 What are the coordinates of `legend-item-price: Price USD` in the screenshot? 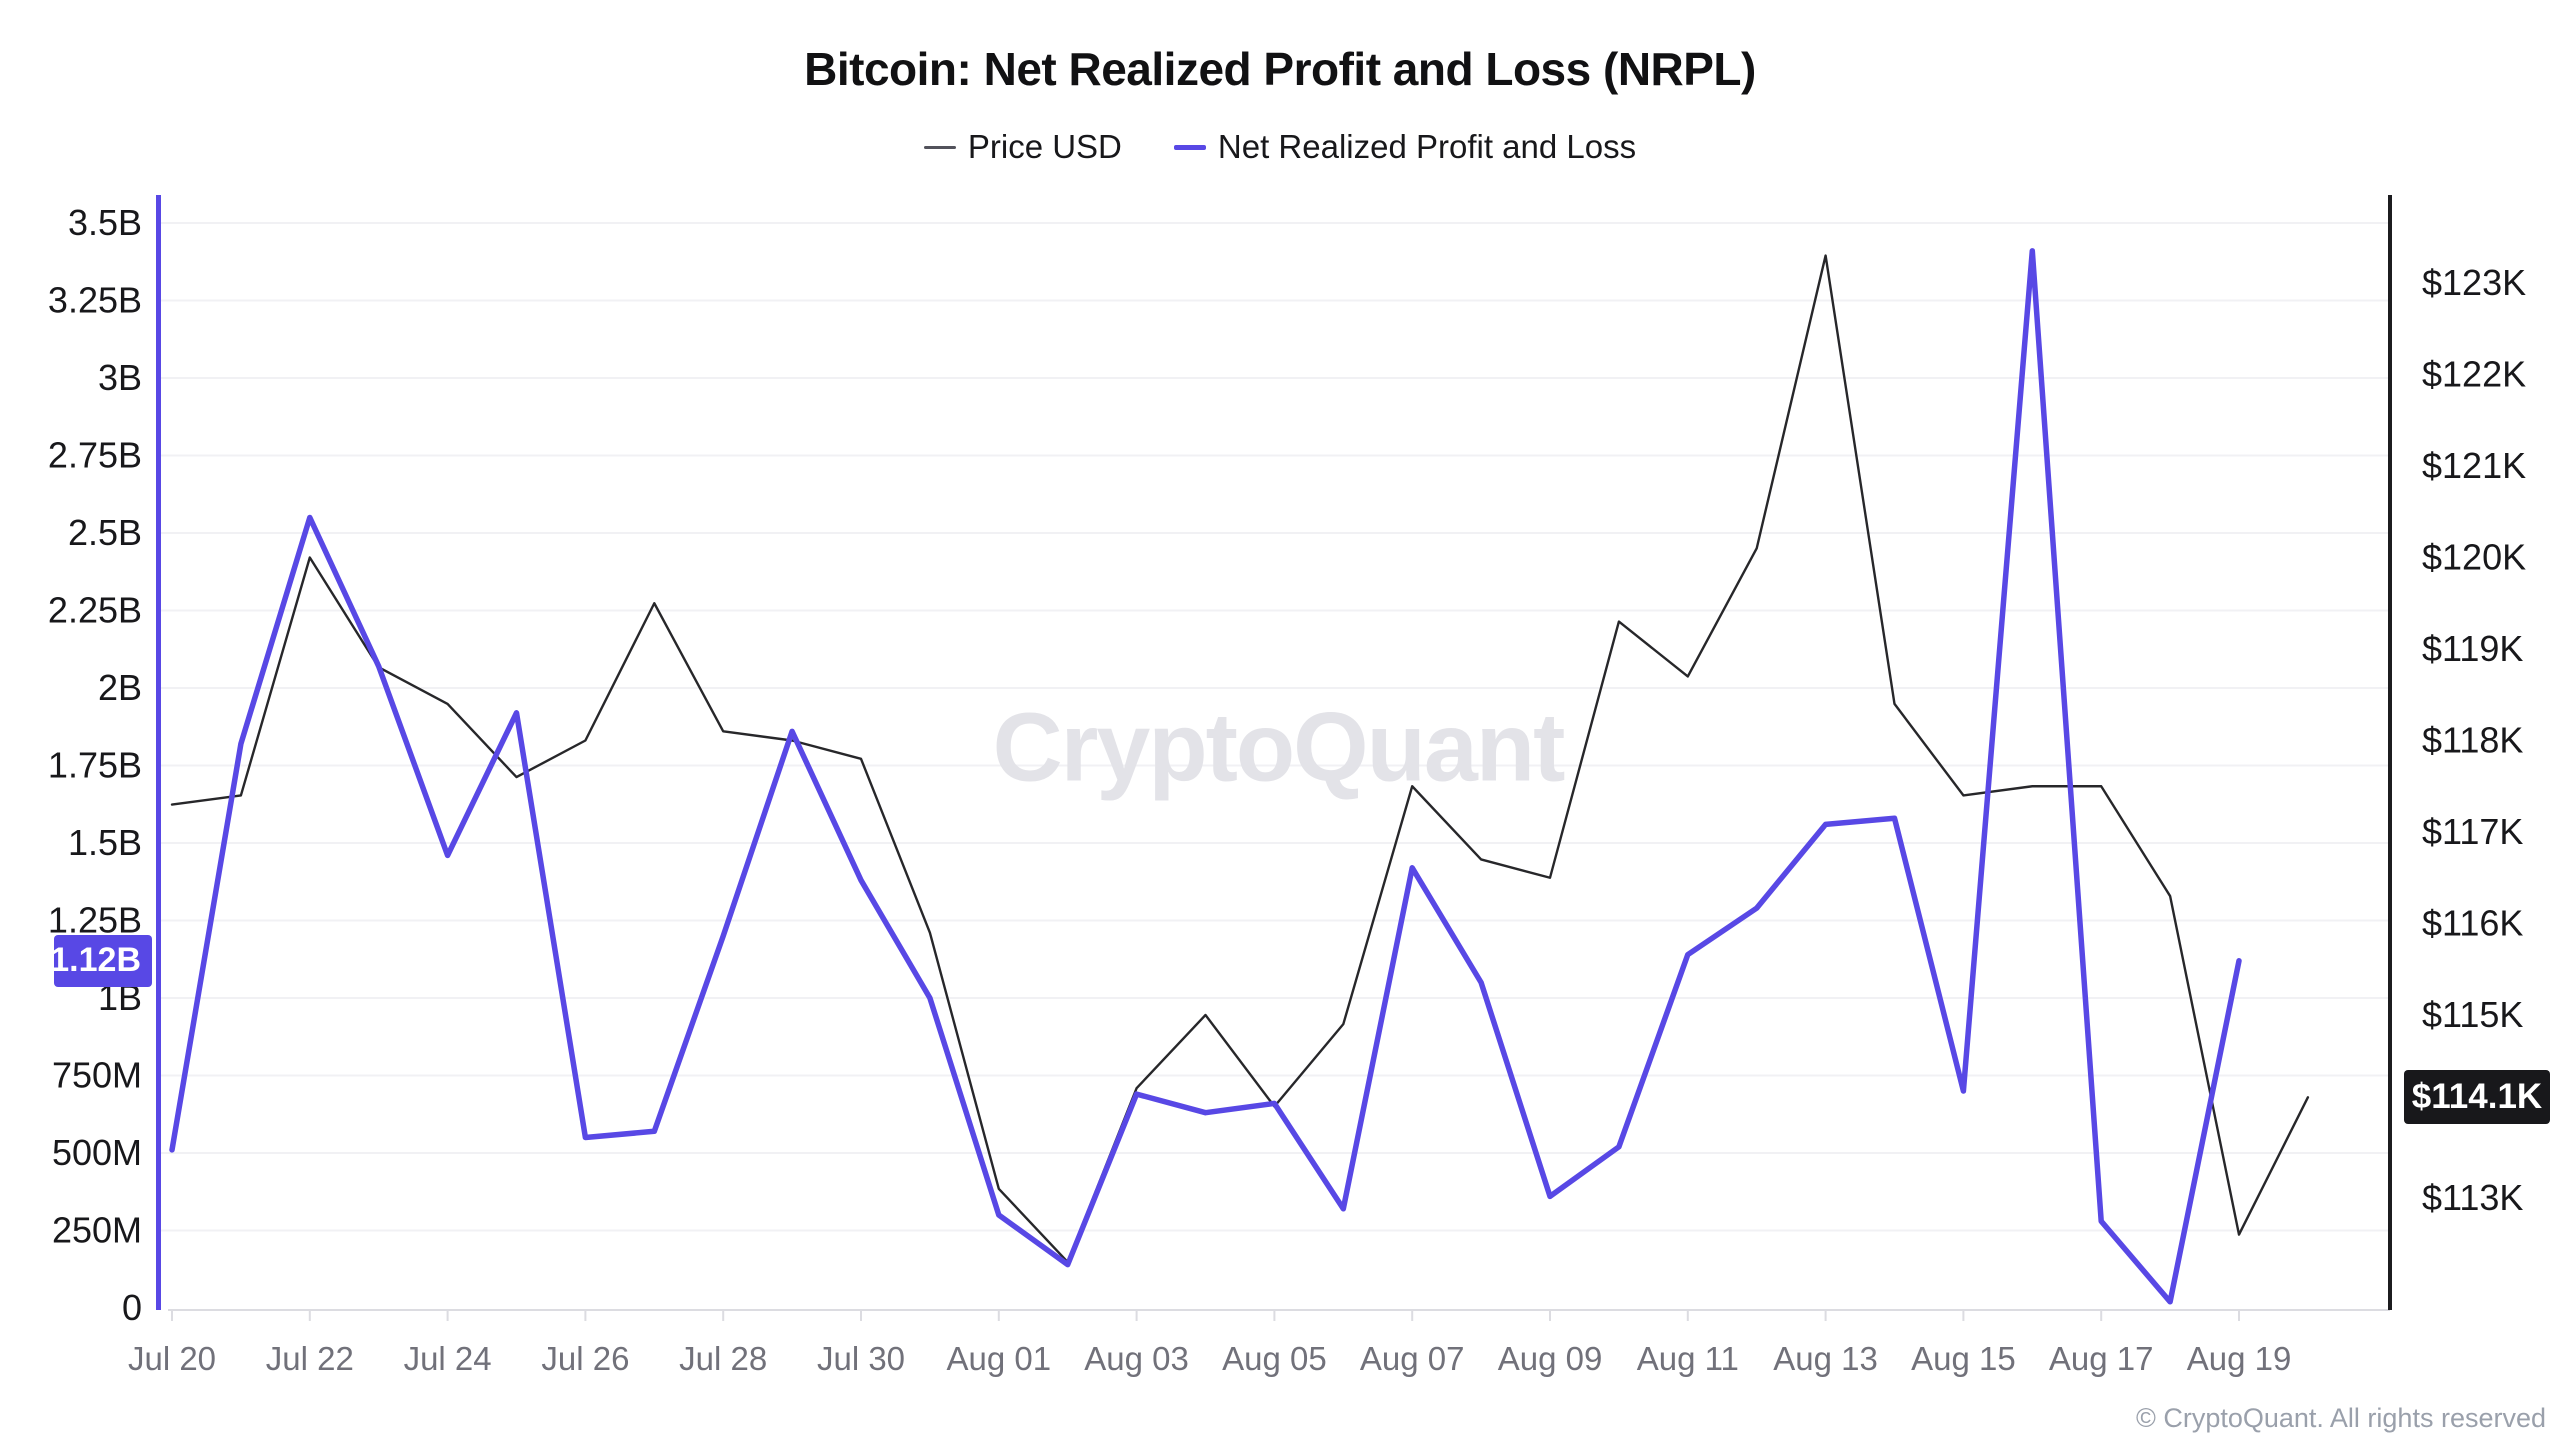 It's located at (1022, 147).